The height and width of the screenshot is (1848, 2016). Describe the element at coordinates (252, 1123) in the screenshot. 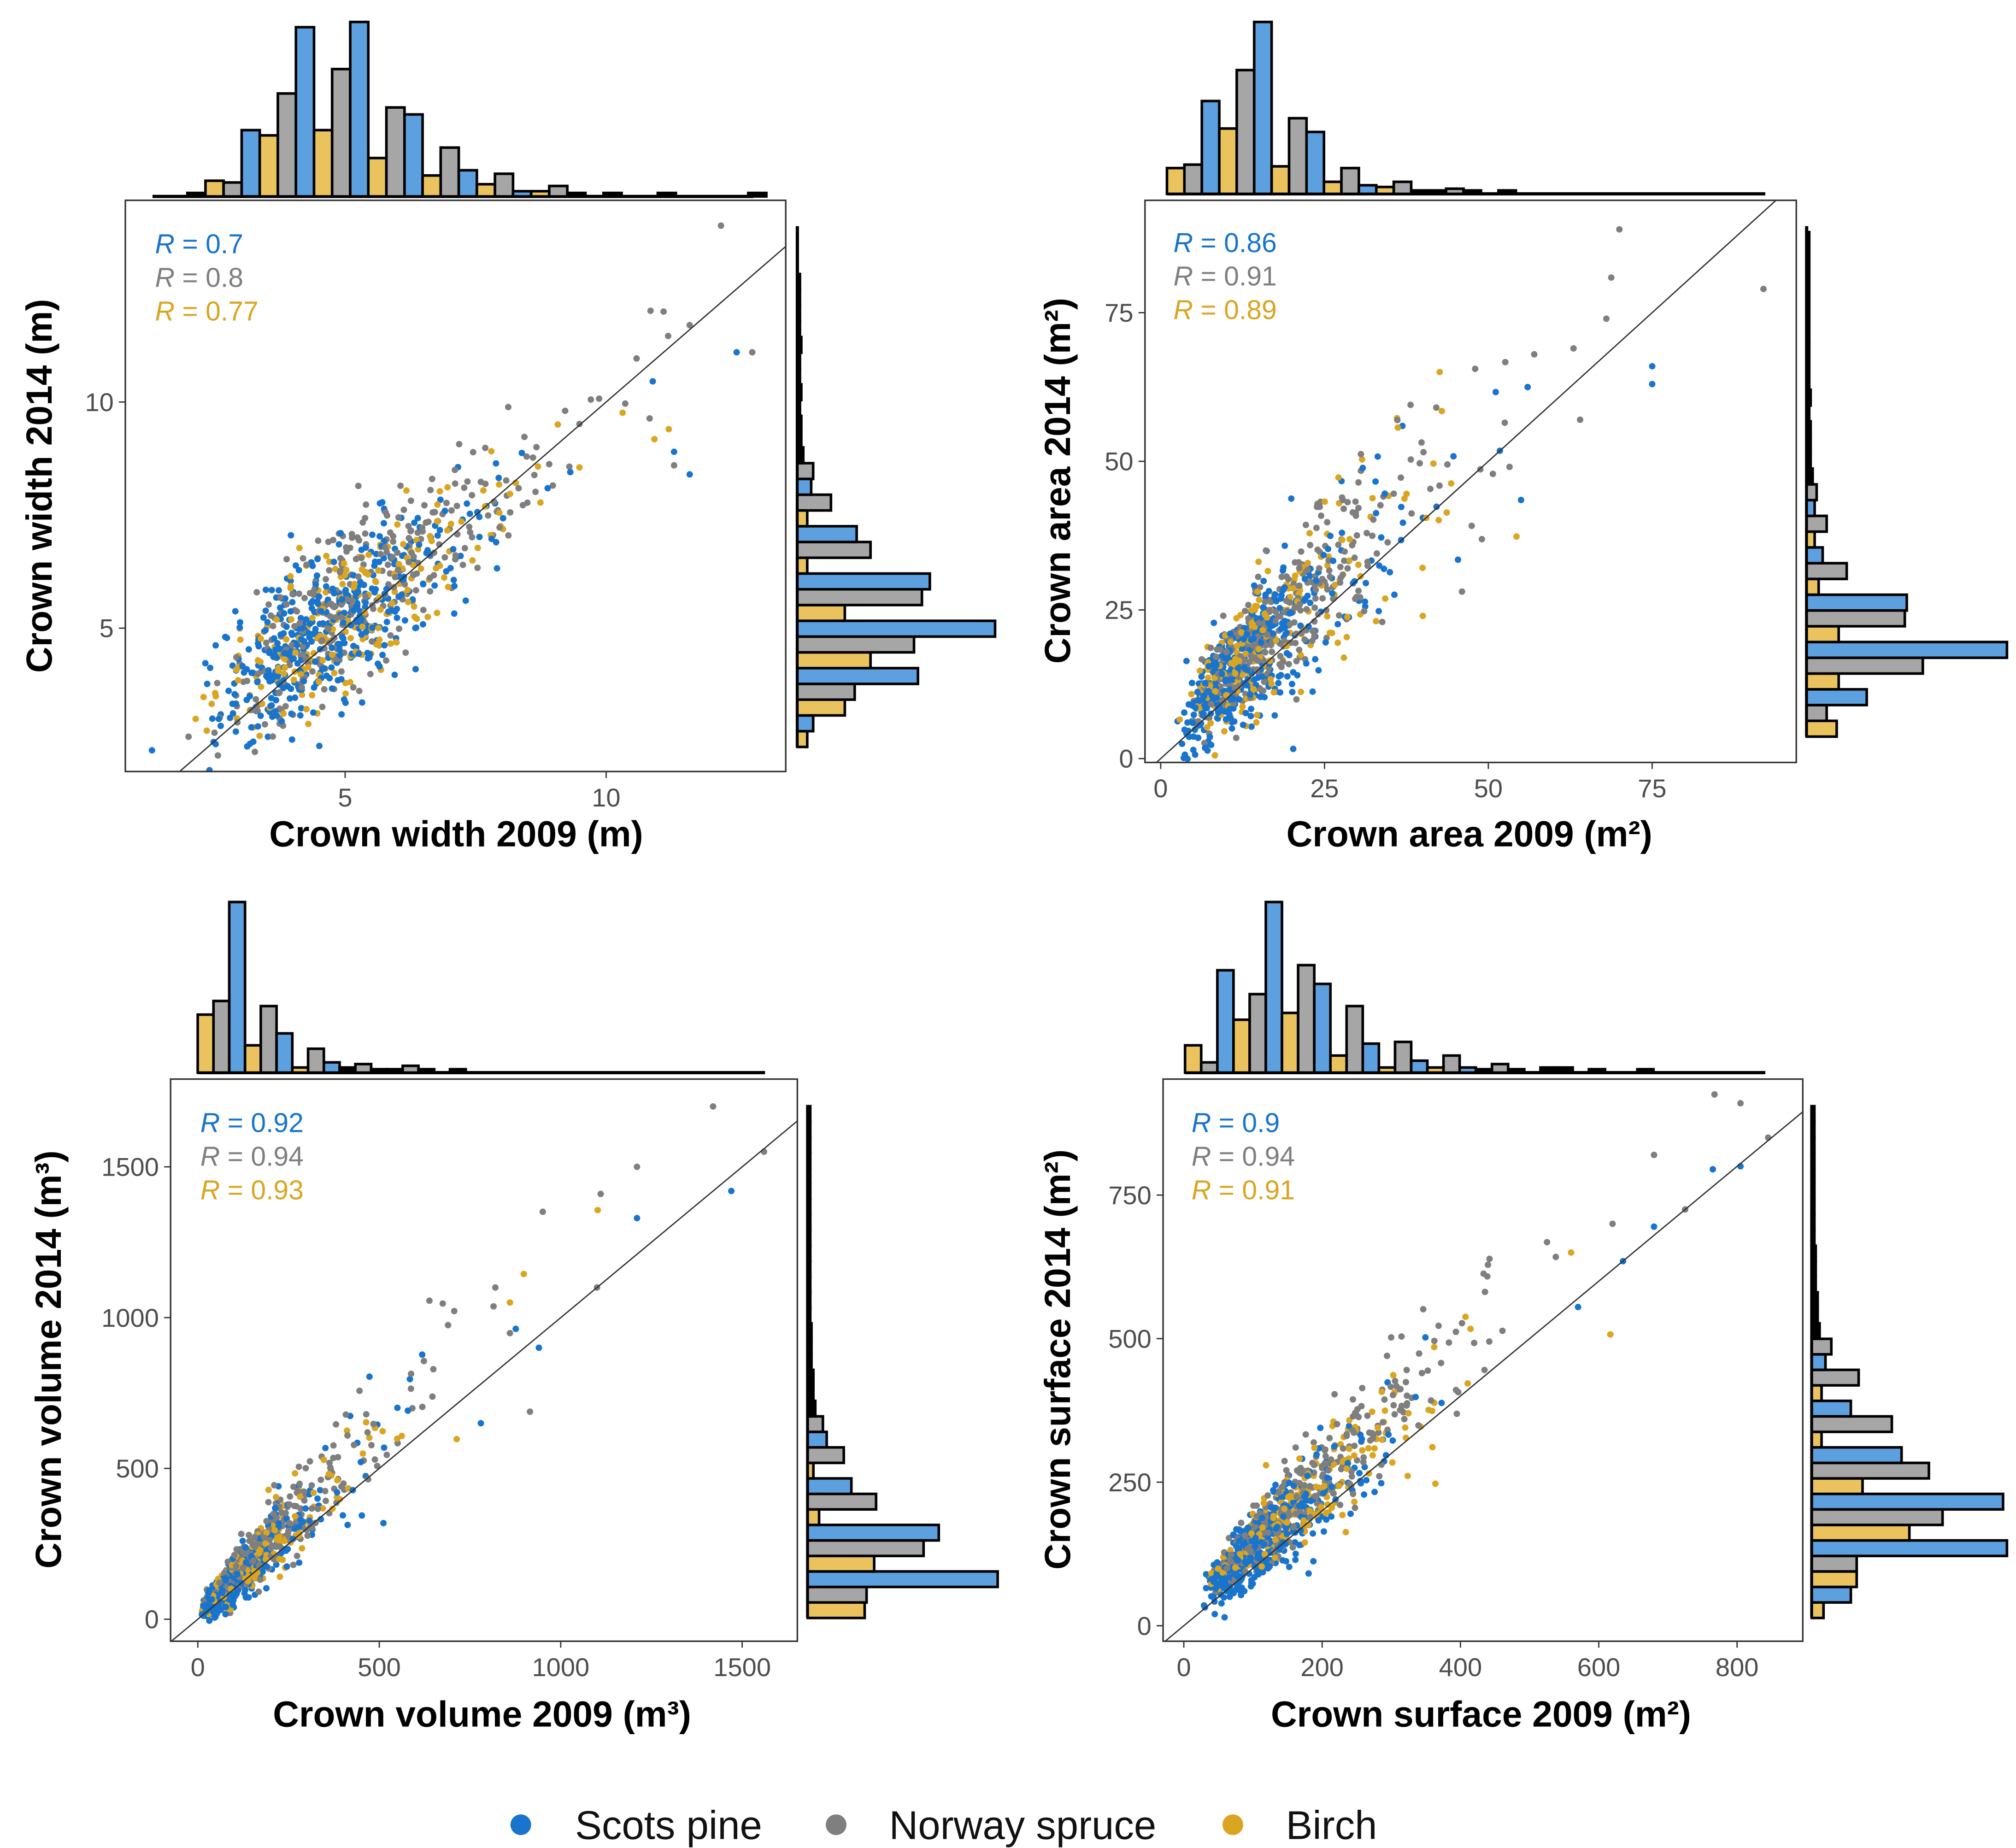

I see `correlation-label: R = 0.92` at that location.